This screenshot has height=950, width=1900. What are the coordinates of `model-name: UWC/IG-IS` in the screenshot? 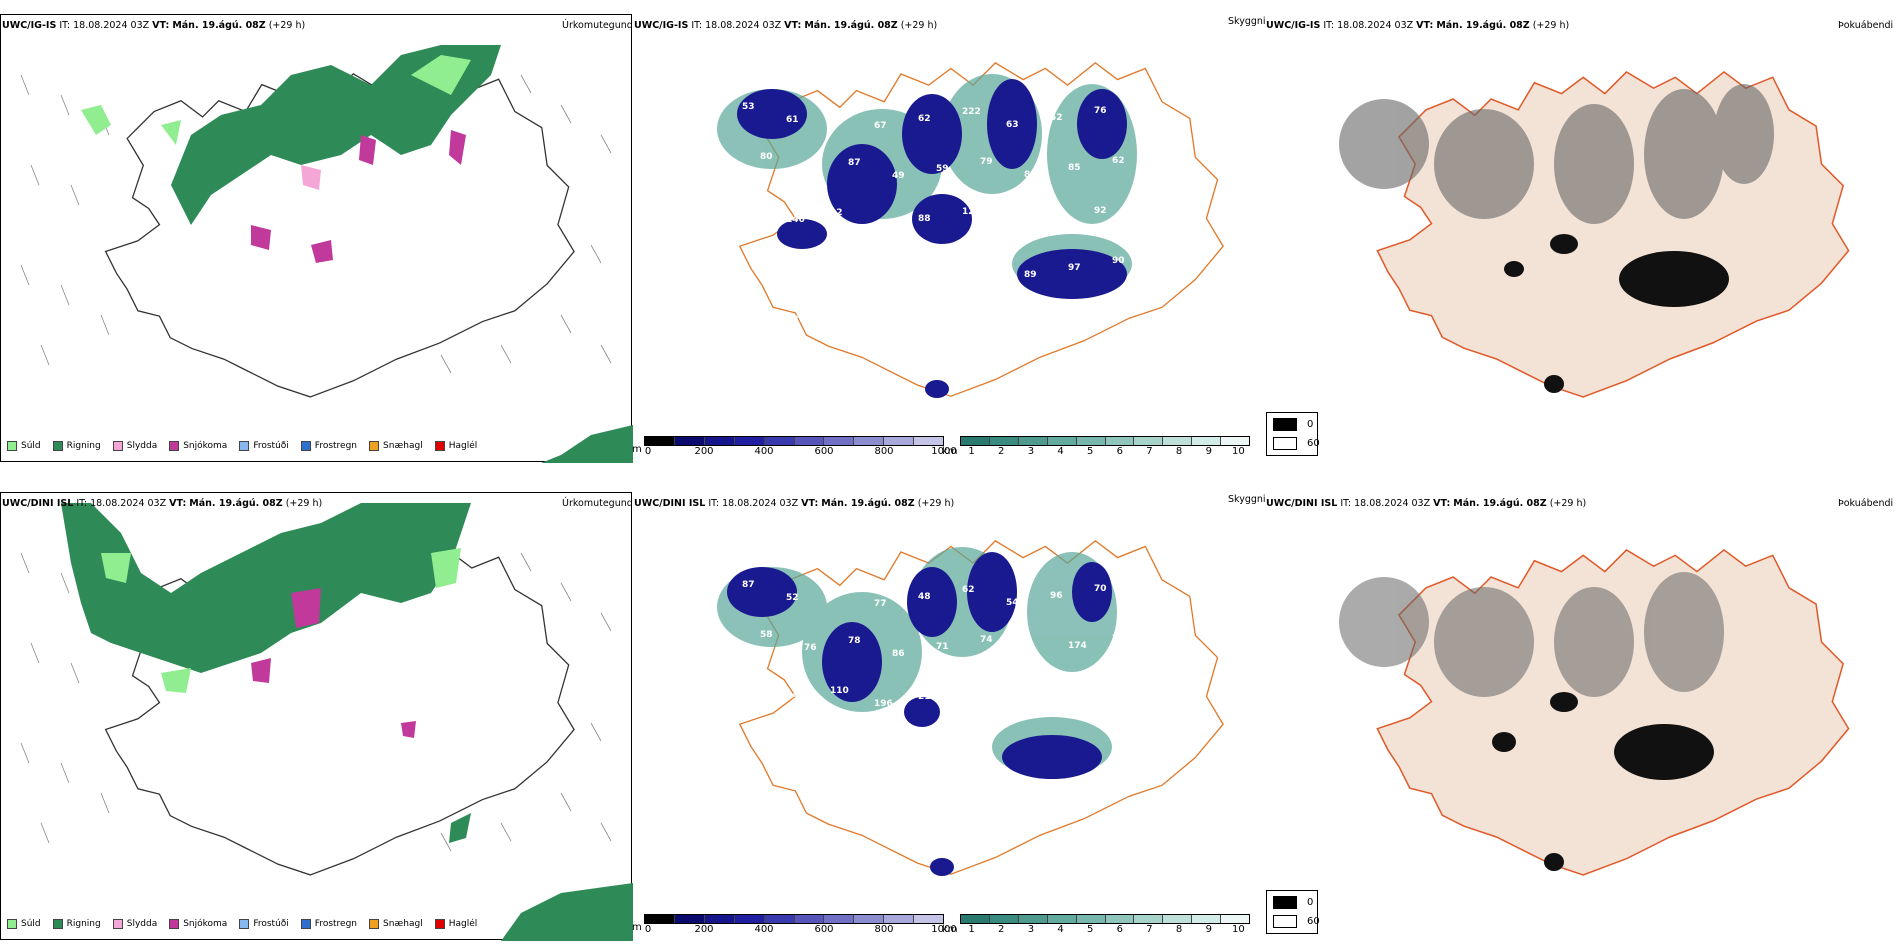 It's located at (1293, 25).